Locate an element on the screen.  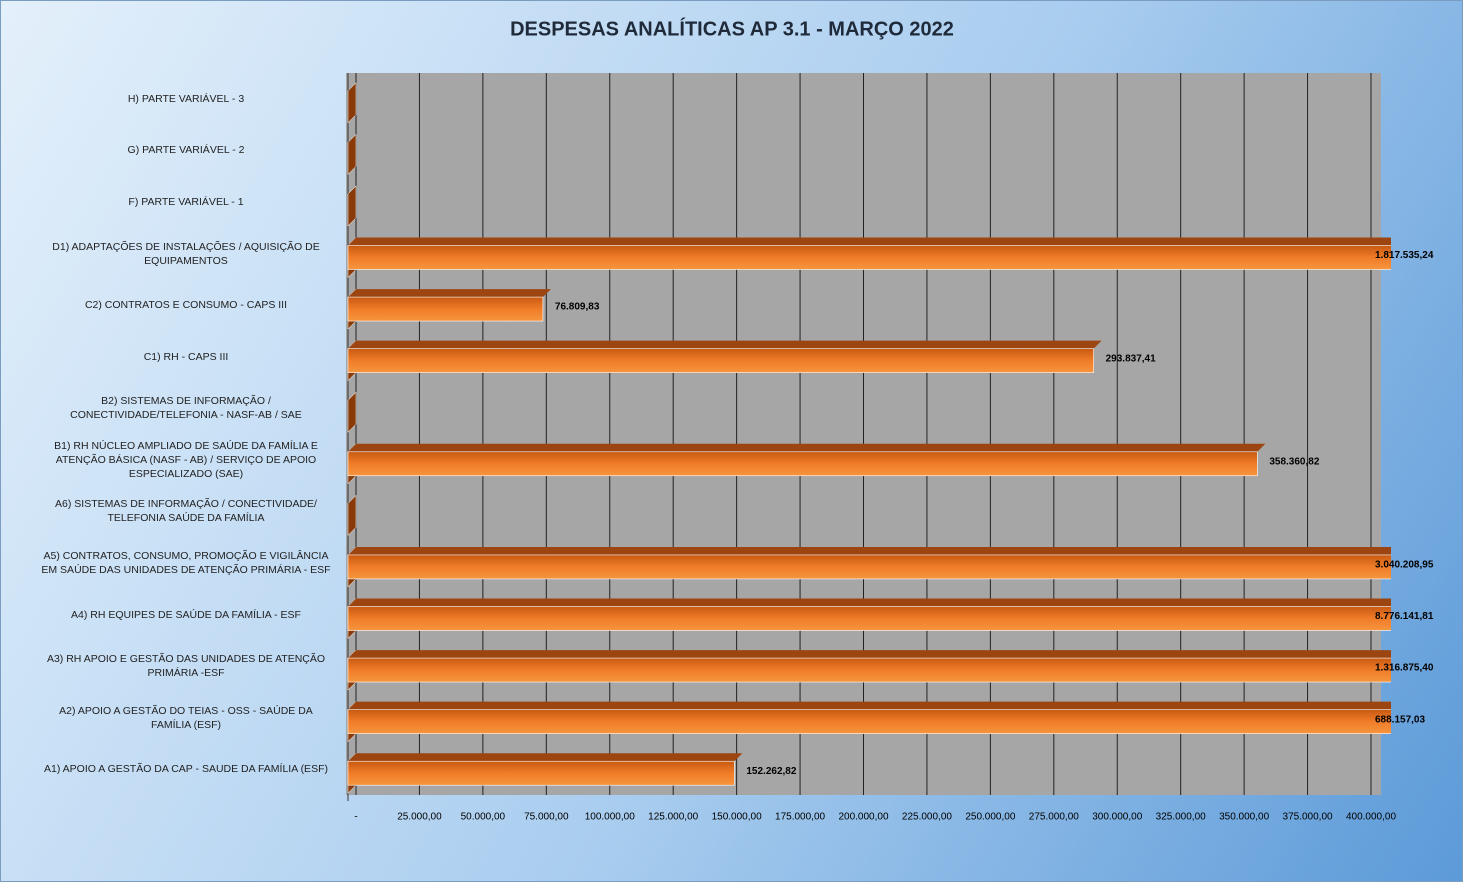
value-label: 1.316.875,40 is located at coordinates (1404, 668).